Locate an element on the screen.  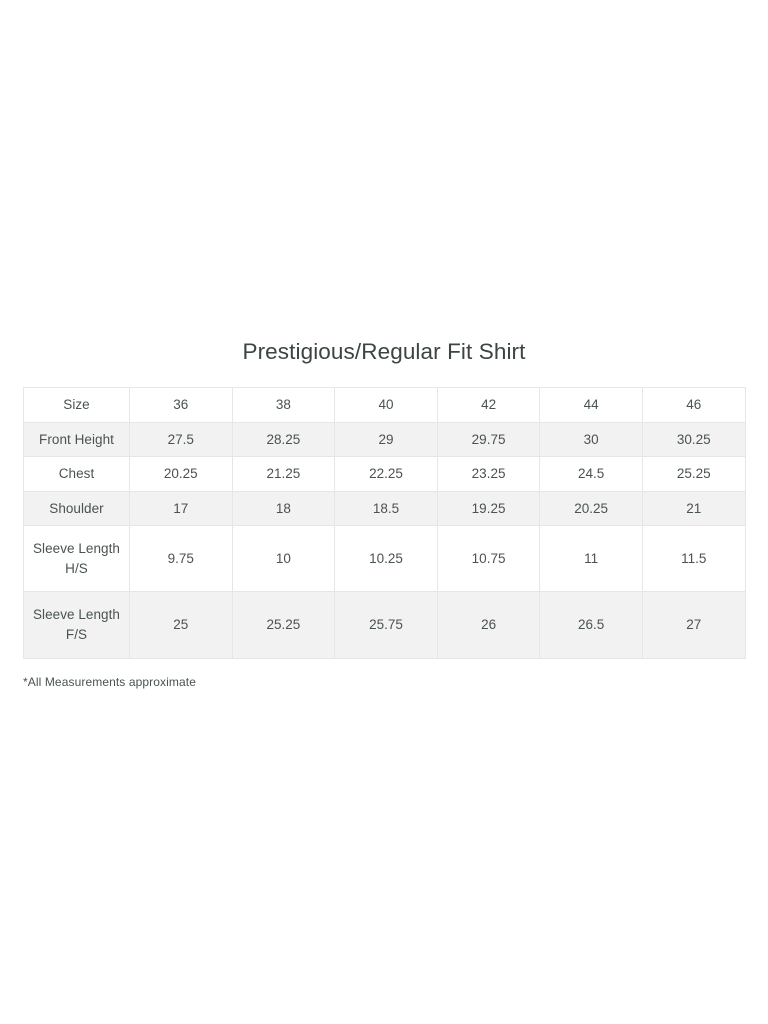
cell-sleeve-hs-38: 10 is located at coordinates (283, 559).